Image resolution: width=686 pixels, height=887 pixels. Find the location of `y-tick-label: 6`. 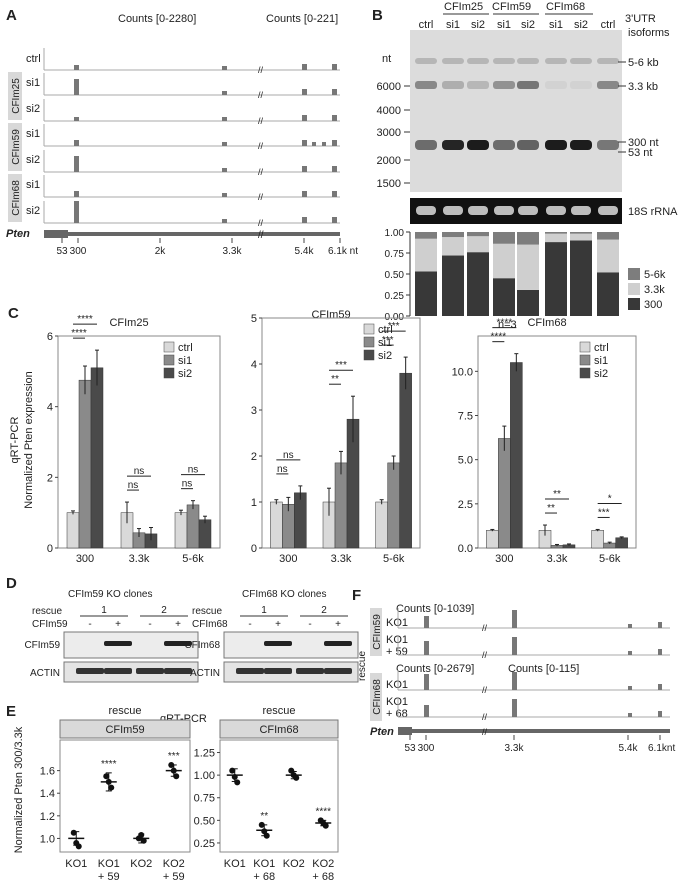

y-tick-label: 6 is located at coordinates (50, 337).